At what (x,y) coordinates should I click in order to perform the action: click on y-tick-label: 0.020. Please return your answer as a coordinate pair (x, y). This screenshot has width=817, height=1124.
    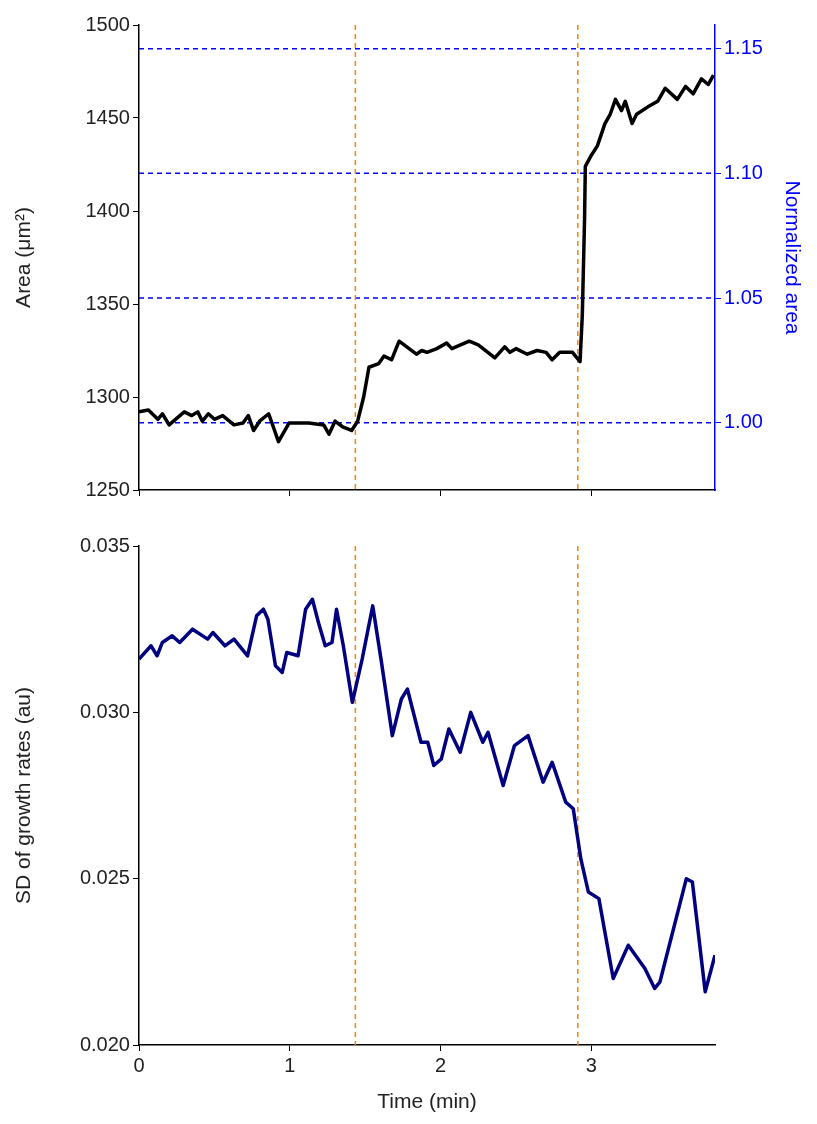
    Looking at the image, I should click on (104, 1043).